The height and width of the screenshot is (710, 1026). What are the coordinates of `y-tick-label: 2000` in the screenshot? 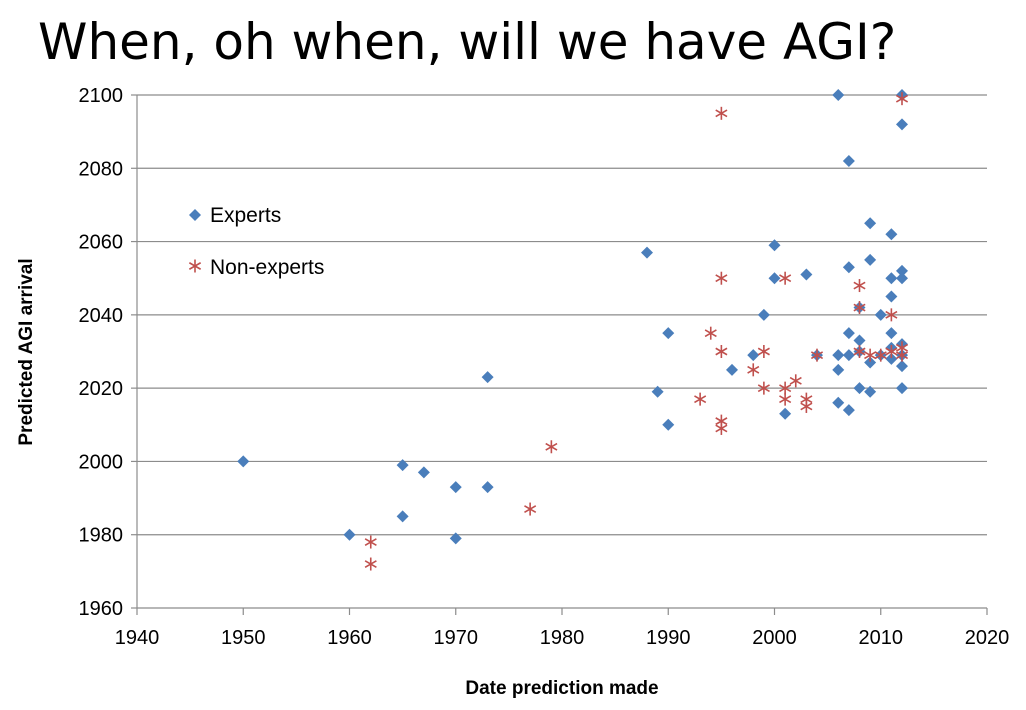 It's located at (101, 462).